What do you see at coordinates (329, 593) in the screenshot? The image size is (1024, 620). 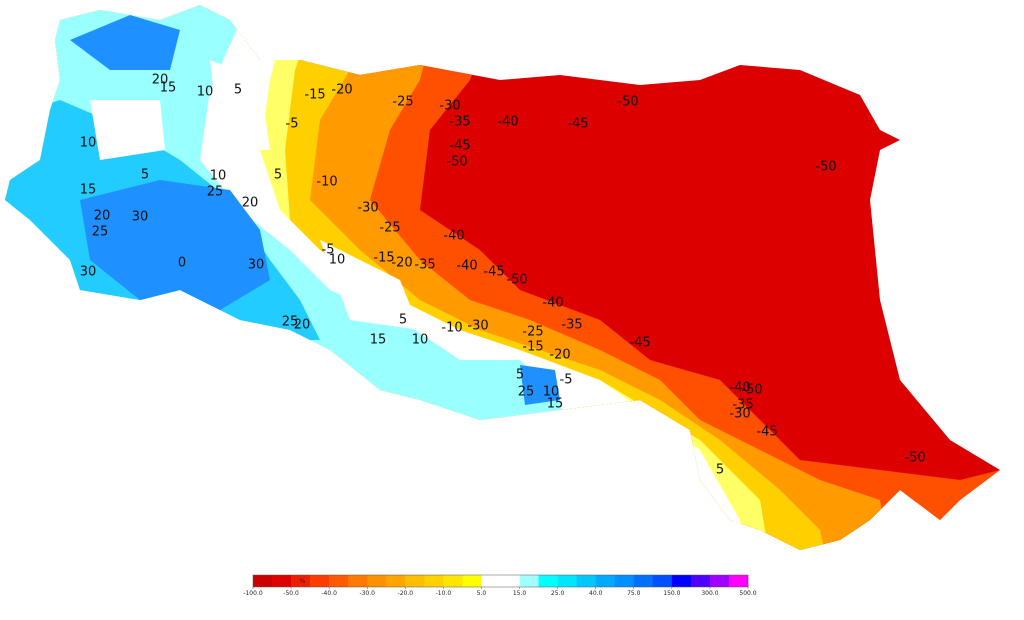 I see `colorbar-tick-label: -40.0` at bounding box center [329, 593].